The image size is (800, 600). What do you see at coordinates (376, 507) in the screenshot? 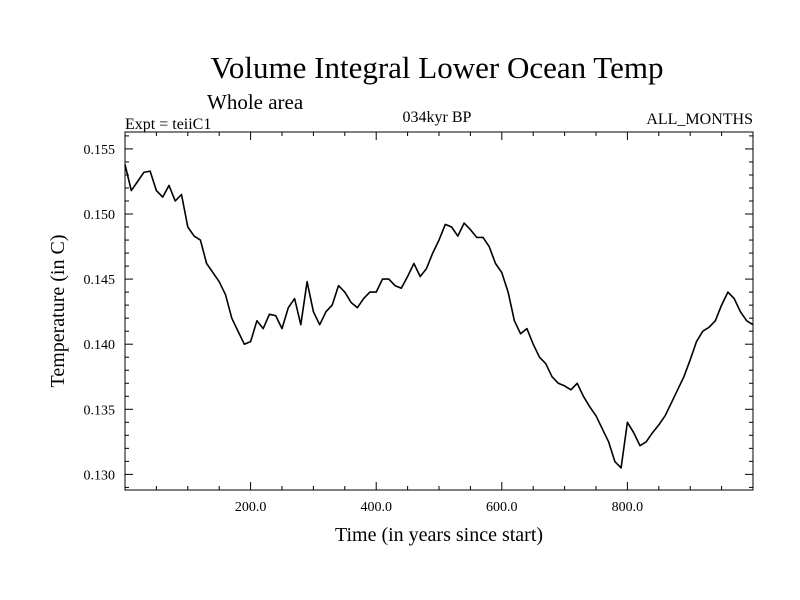
I see `x-tick-label: 400.0` at bounding box center [376, 507].